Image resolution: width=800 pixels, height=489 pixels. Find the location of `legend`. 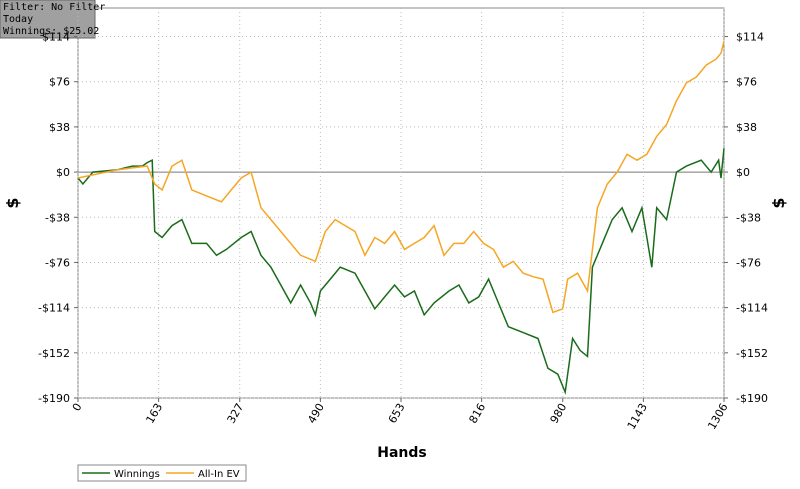

legend is located at coordinates (162, 473).